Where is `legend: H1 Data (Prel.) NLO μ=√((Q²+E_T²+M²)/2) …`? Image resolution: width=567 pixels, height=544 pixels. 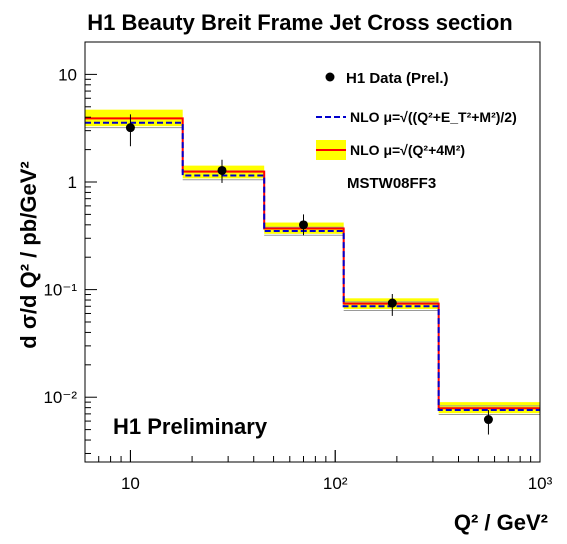 legend: H1 Data (Prel.) NLO μ=√((Q²+E_T²+M²)/2) … is located at coordinates (416, 131).